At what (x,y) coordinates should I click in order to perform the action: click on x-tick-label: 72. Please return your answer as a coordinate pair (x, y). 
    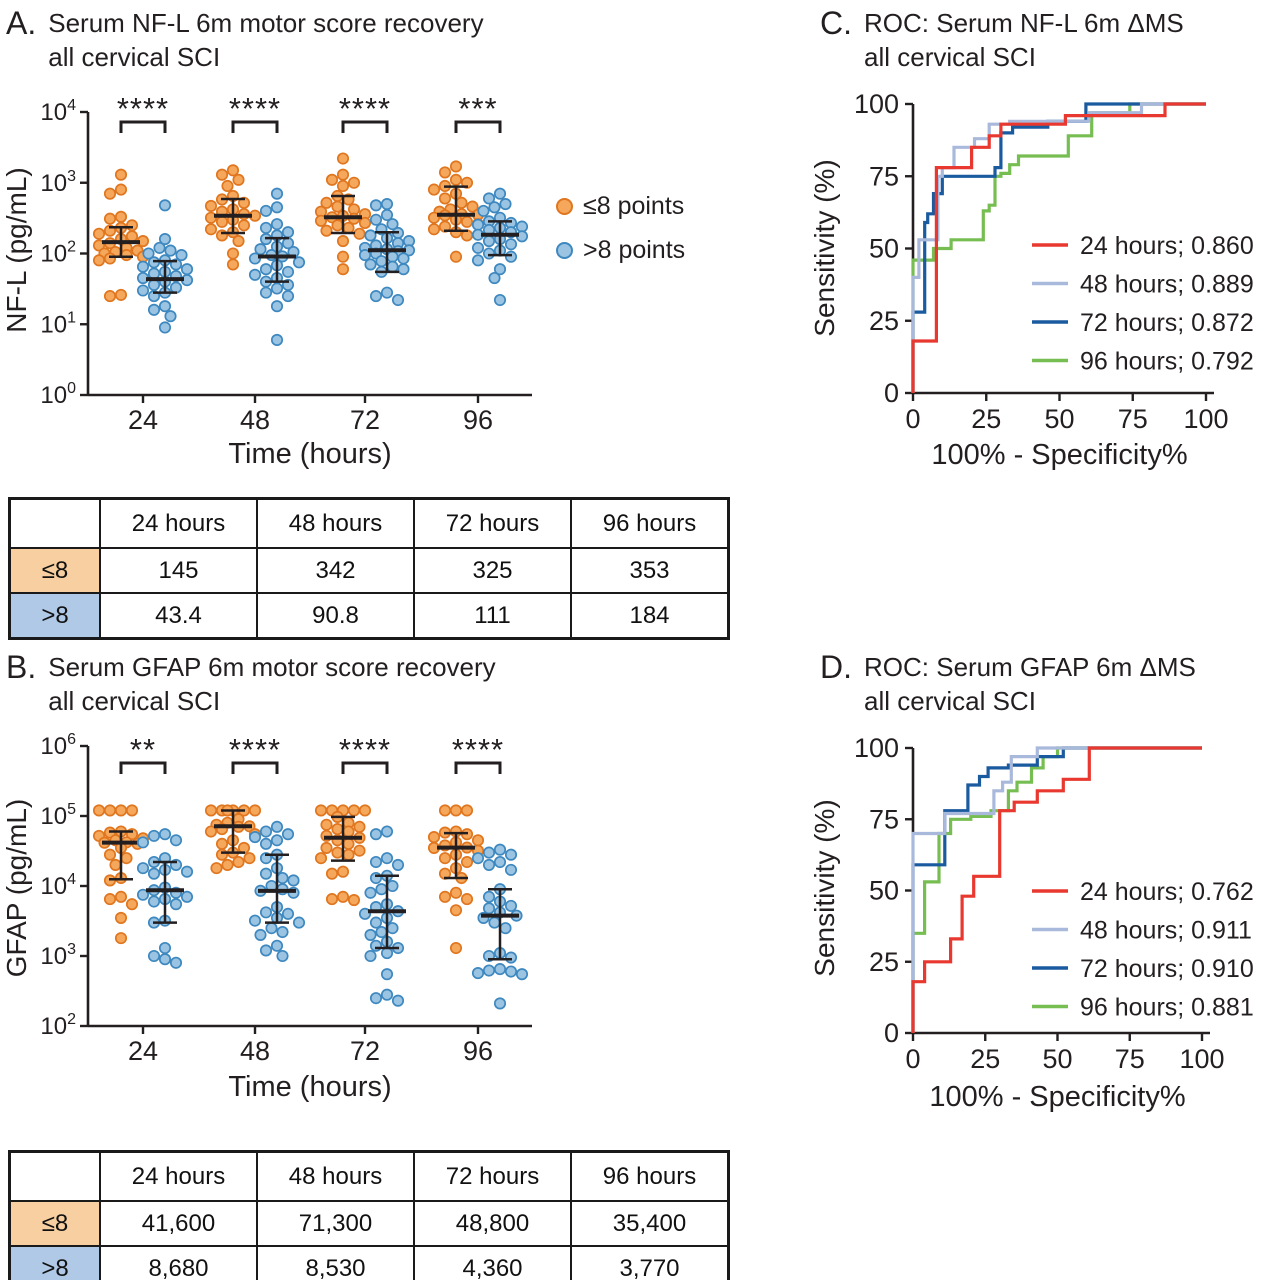
    Looking at the image, I should click on (365, 1051).